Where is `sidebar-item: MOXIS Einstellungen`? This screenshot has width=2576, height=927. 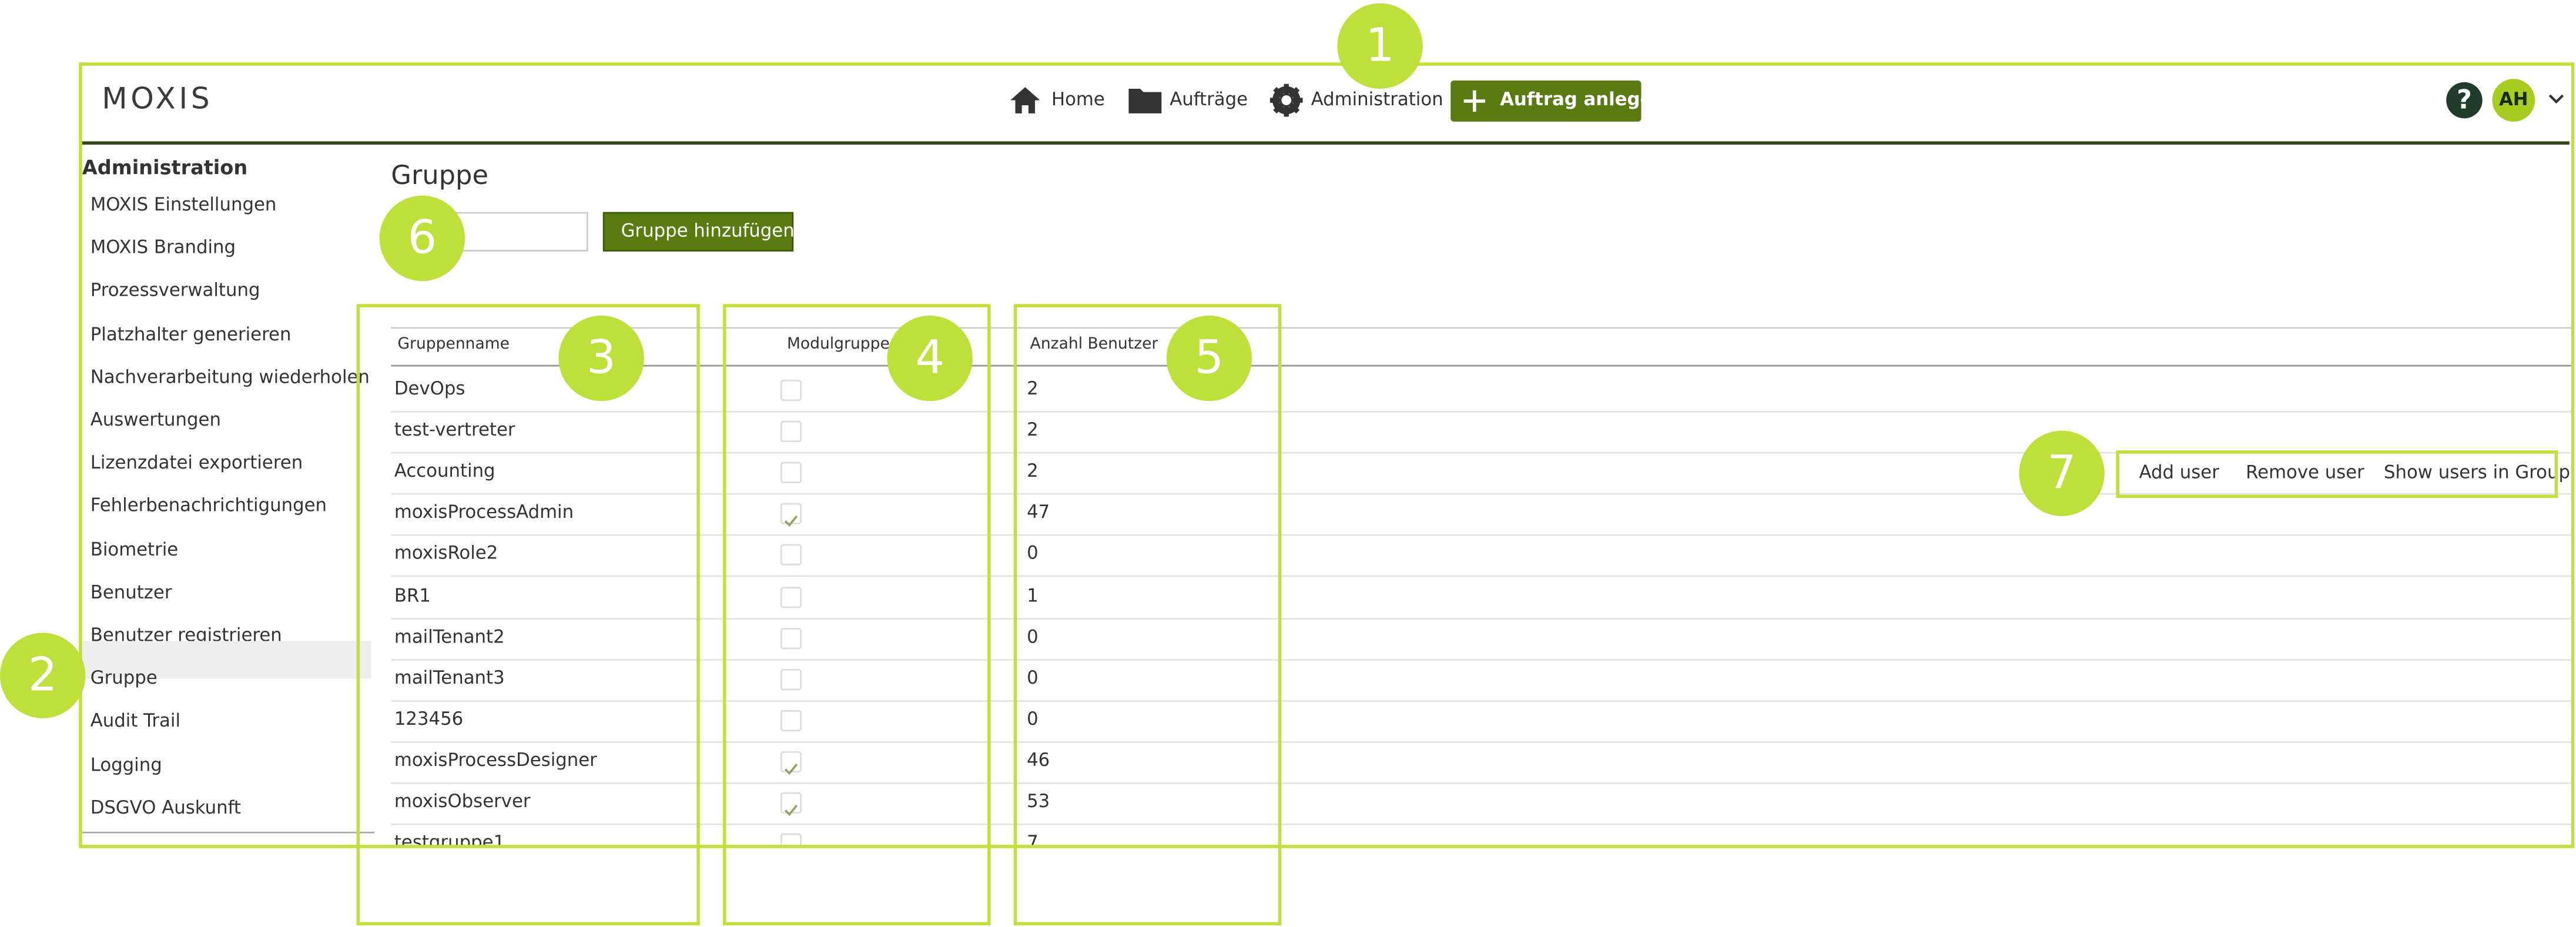 sidebar-item: MOXIS Einstellungen is located at coordinates (183, 205).